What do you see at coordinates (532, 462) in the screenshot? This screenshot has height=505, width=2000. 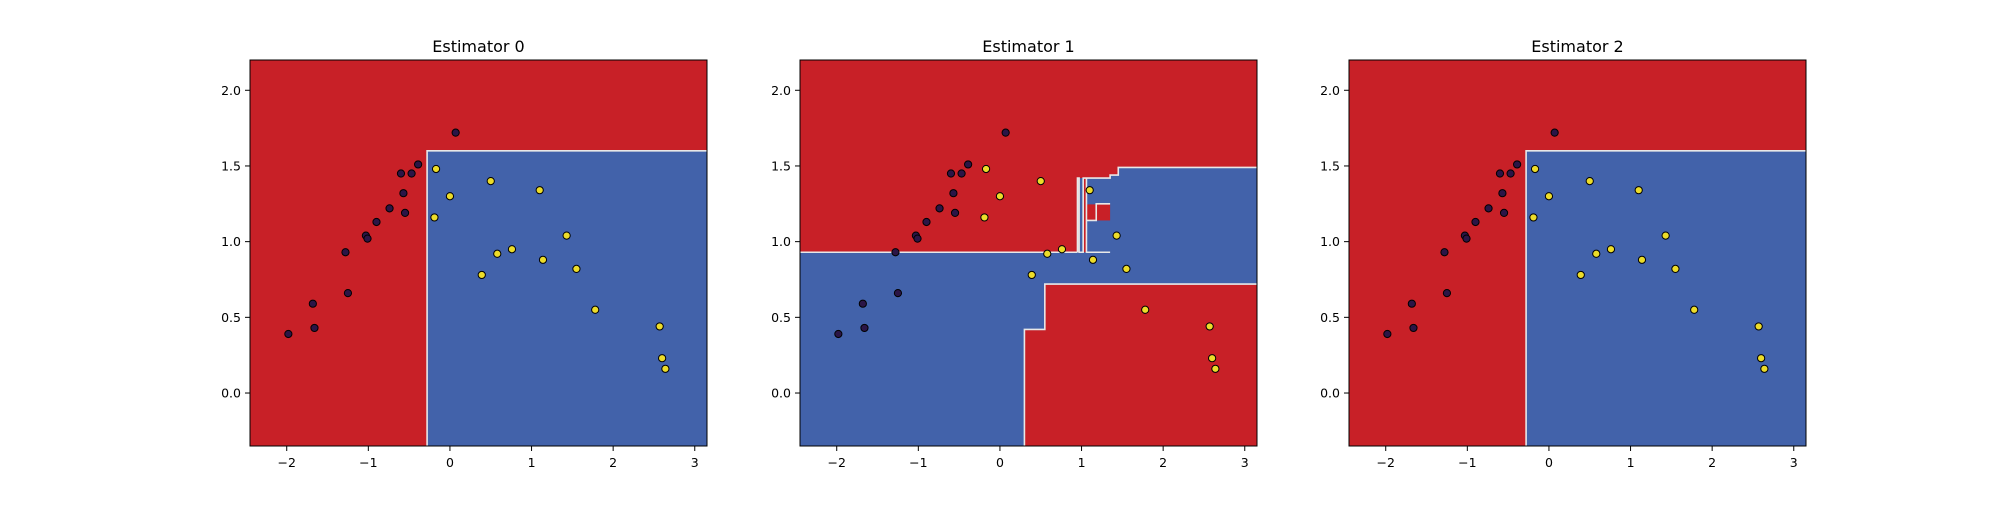 I see `x-tick-label: 1` at bounding box center [532, 462].